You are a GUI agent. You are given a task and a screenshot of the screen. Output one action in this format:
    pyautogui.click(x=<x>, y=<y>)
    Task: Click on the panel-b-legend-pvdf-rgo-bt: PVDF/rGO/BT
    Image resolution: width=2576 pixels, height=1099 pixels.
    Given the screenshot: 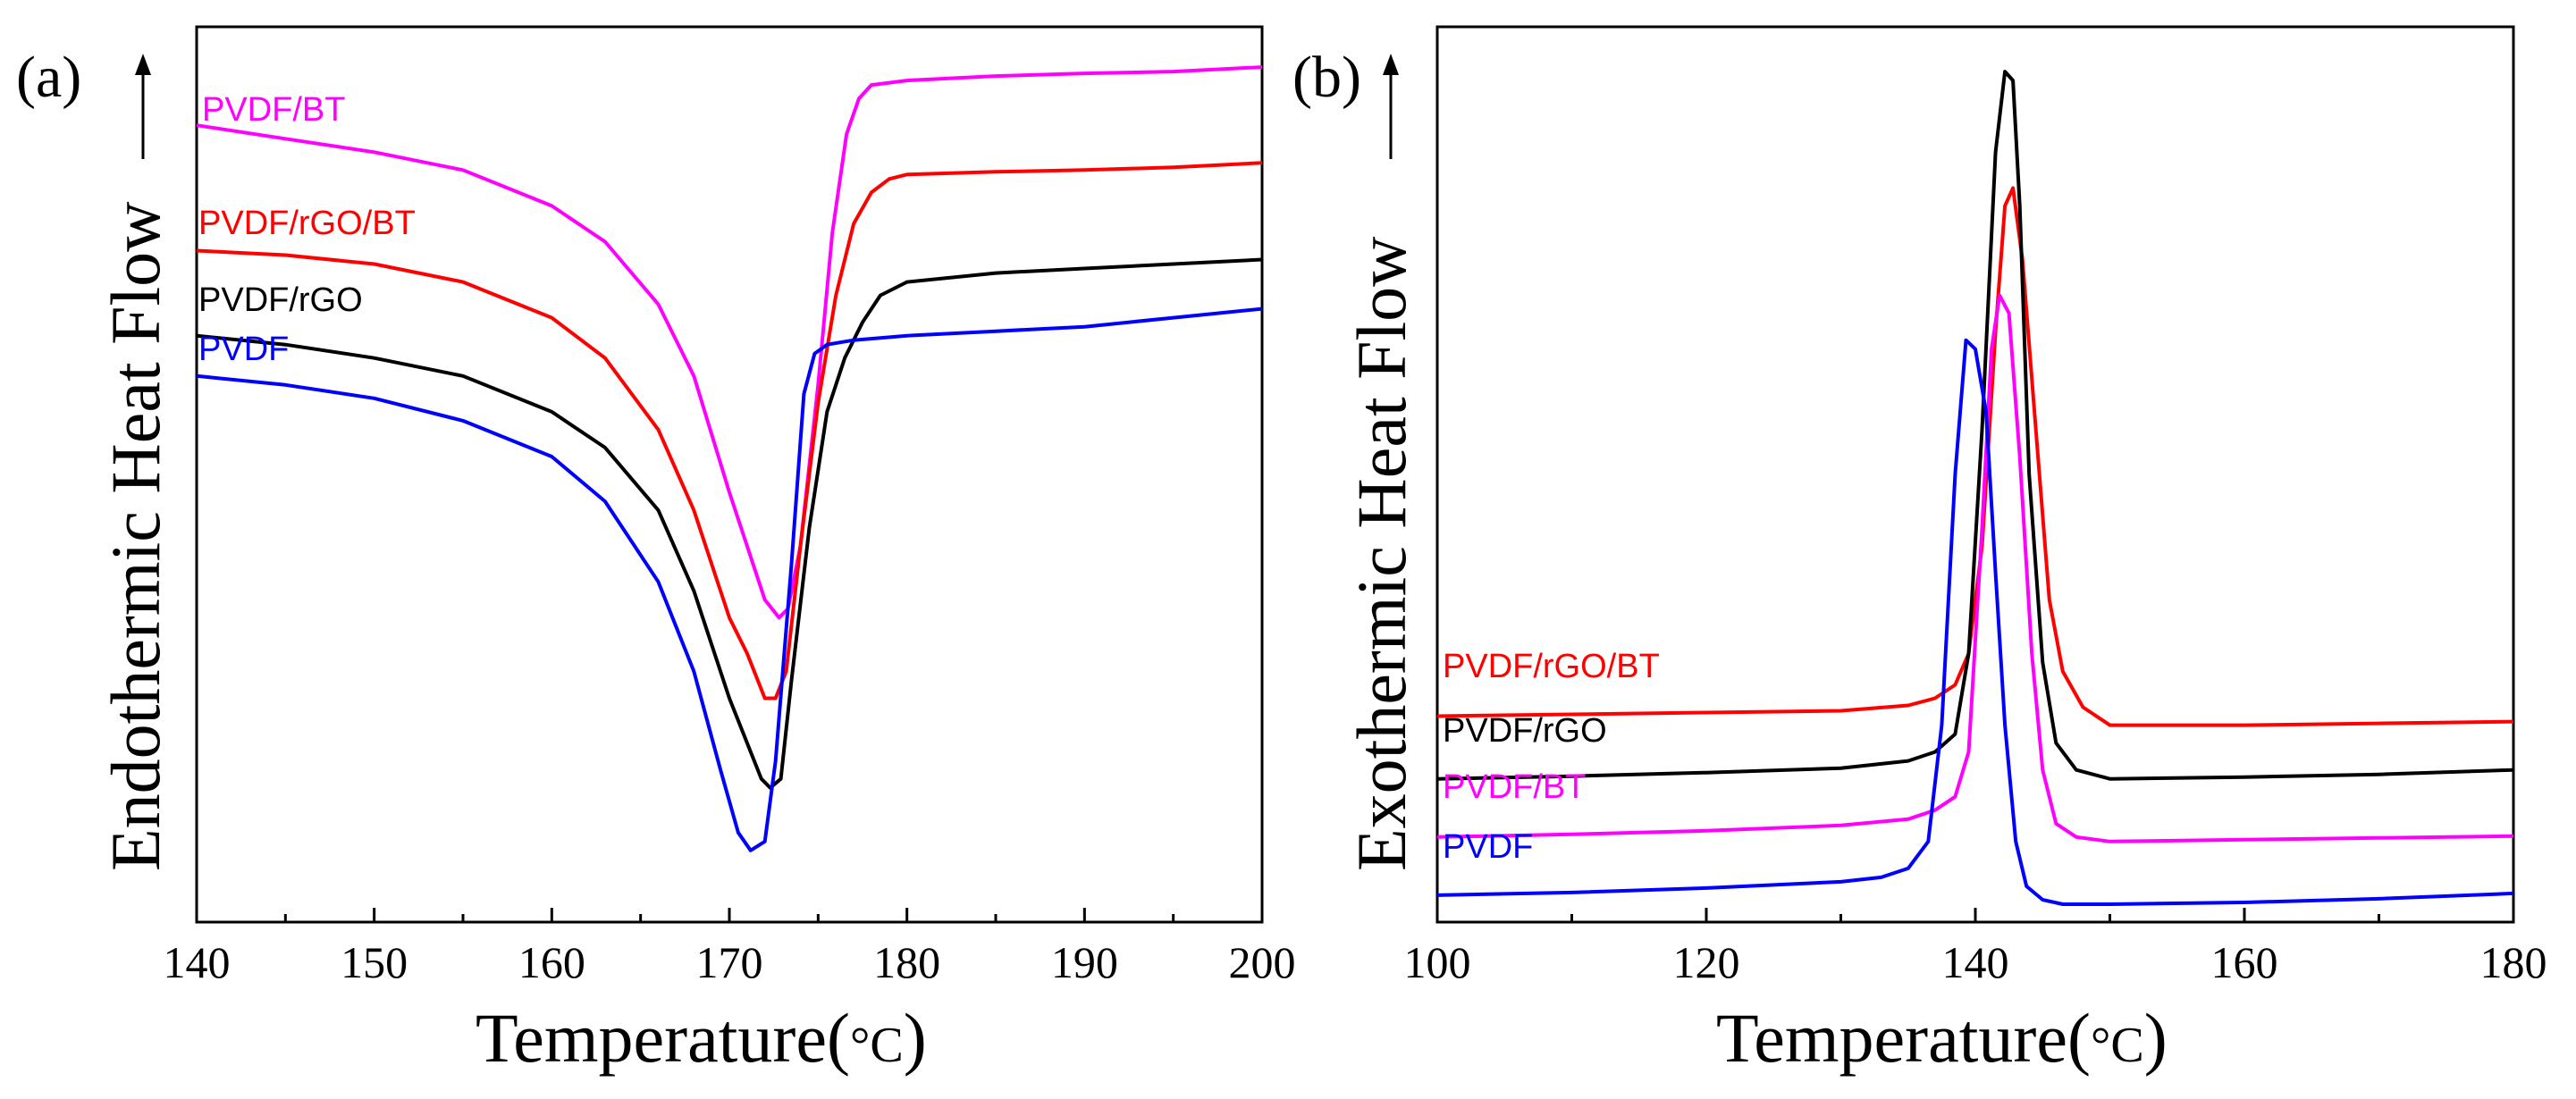 What is the action you would take?
    pyautogui.click(x=1552, y=667)
    